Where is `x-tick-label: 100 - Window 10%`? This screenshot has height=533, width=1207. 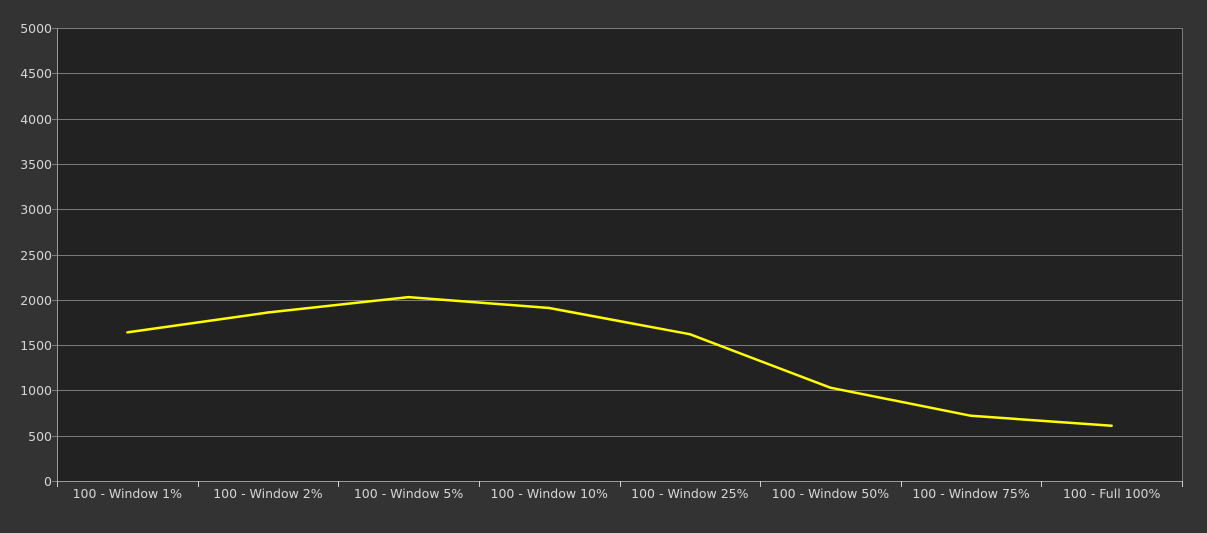 x-tick-label: 100 - Window 10% is located at coordinates (549, 493).